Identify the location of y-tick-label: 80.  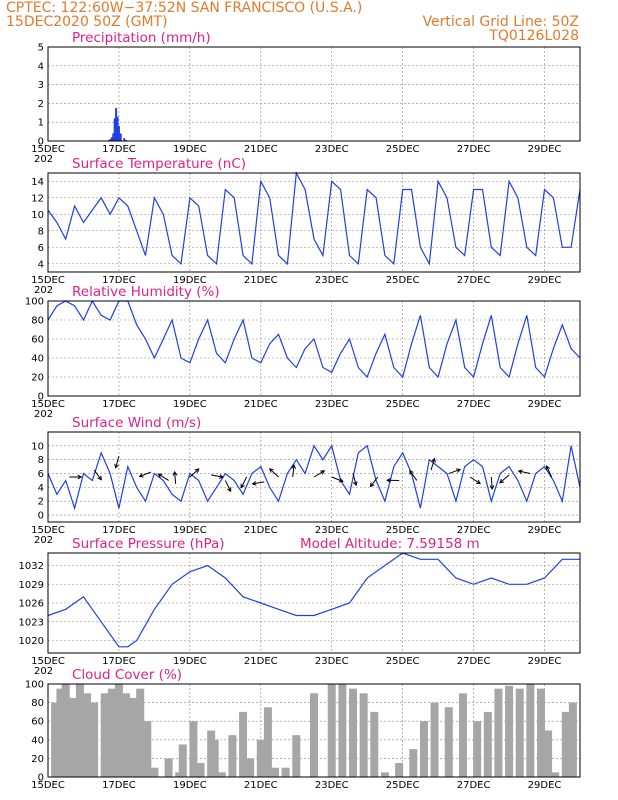
(37, 321).